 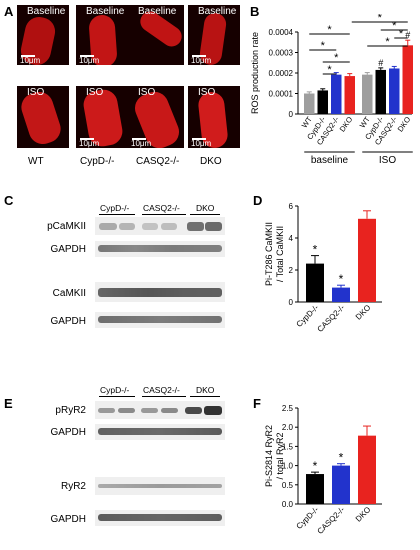 What do you see at coordinates (97, 161) in the screenshot?
I see `group-label-cypd: CypD-/-` at bounding box center [97, 161].